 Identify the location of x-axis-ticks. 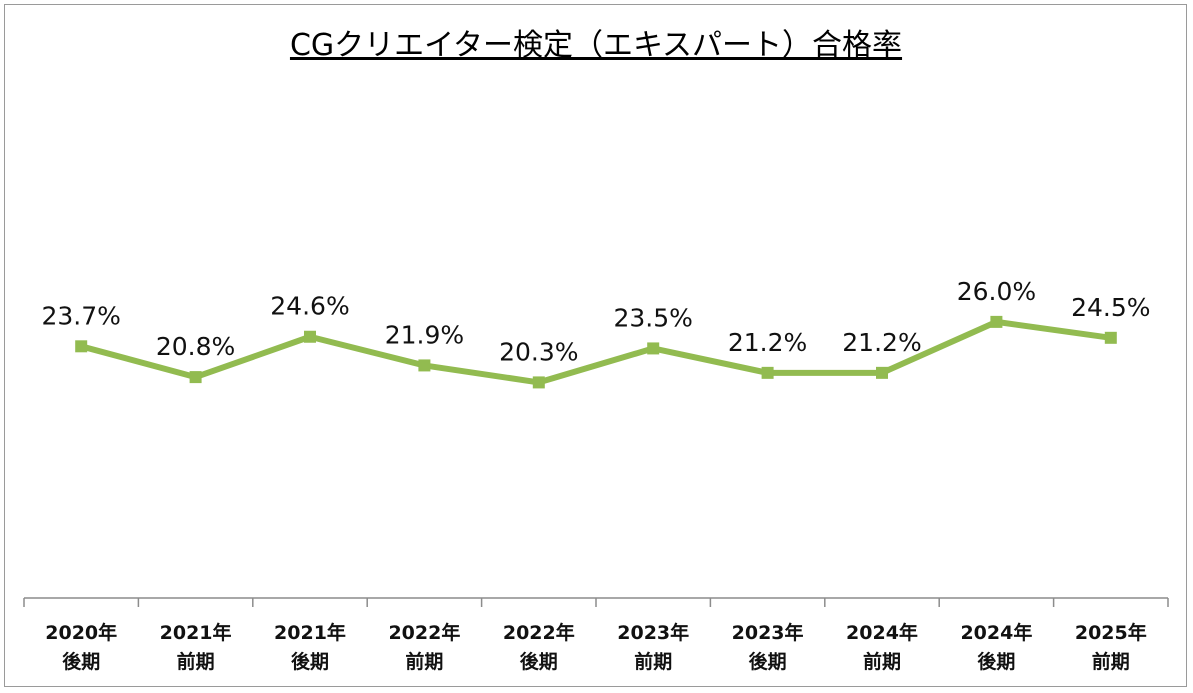
(596, 602).